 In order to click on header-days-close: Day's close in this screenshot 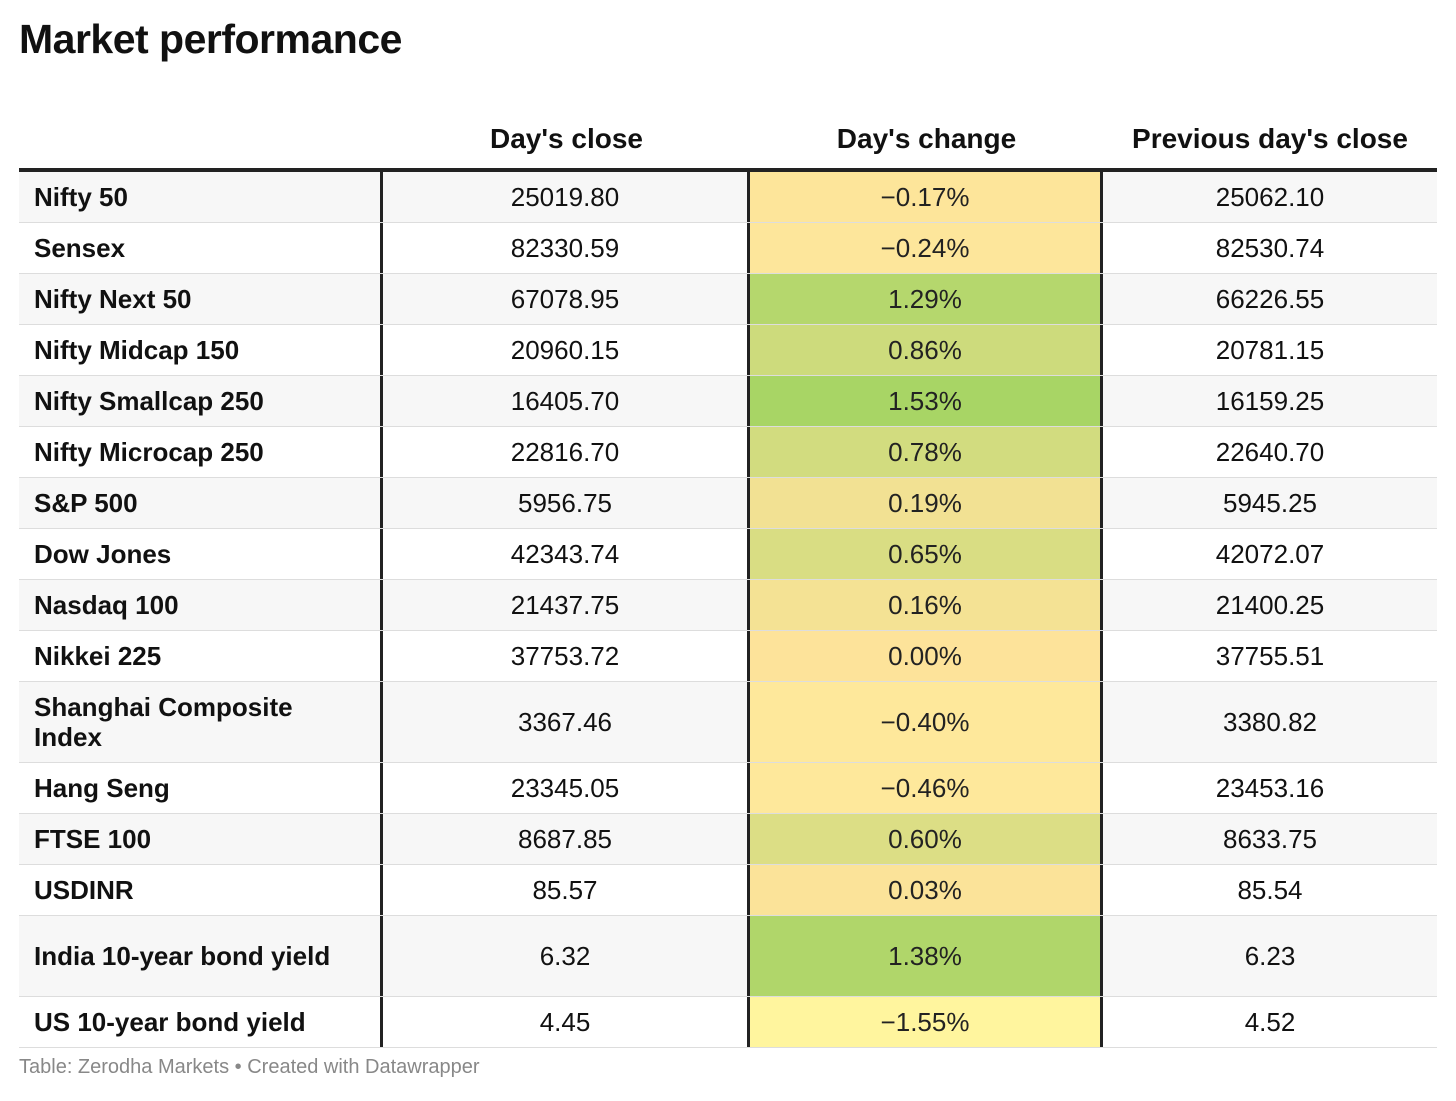, I will do `click(566, 138)`.